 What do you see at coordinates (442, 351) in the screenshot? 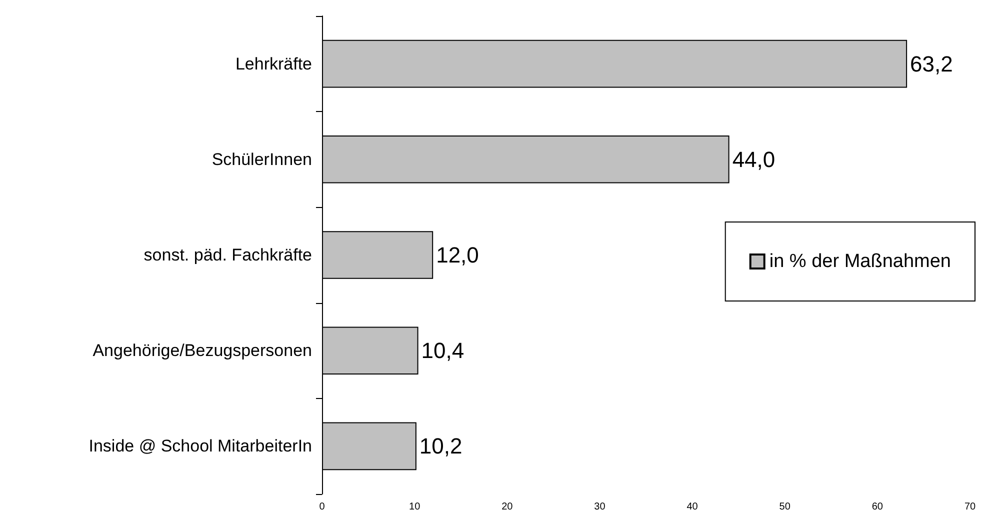
I see `data-label: 10,4` at bounding box center [442, 351].